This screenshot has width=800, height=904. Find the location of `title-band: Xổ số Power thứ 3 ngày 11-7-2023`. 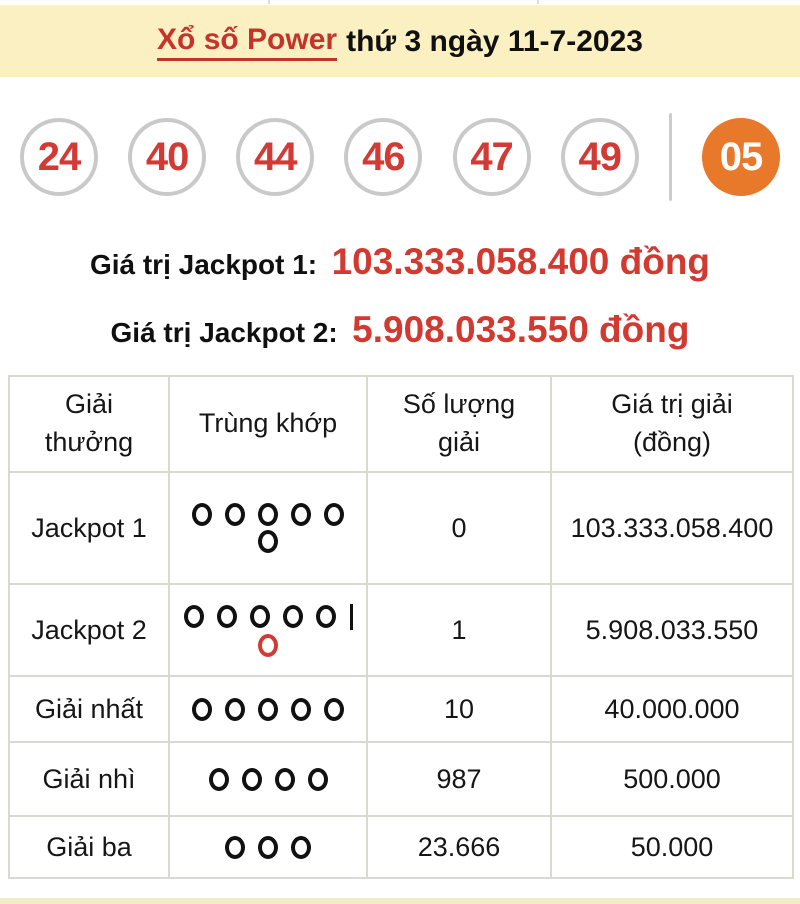

title-band: Xổ số Power thứ 3 ngày 11-7-2023 is located at coordinates (400, 41).